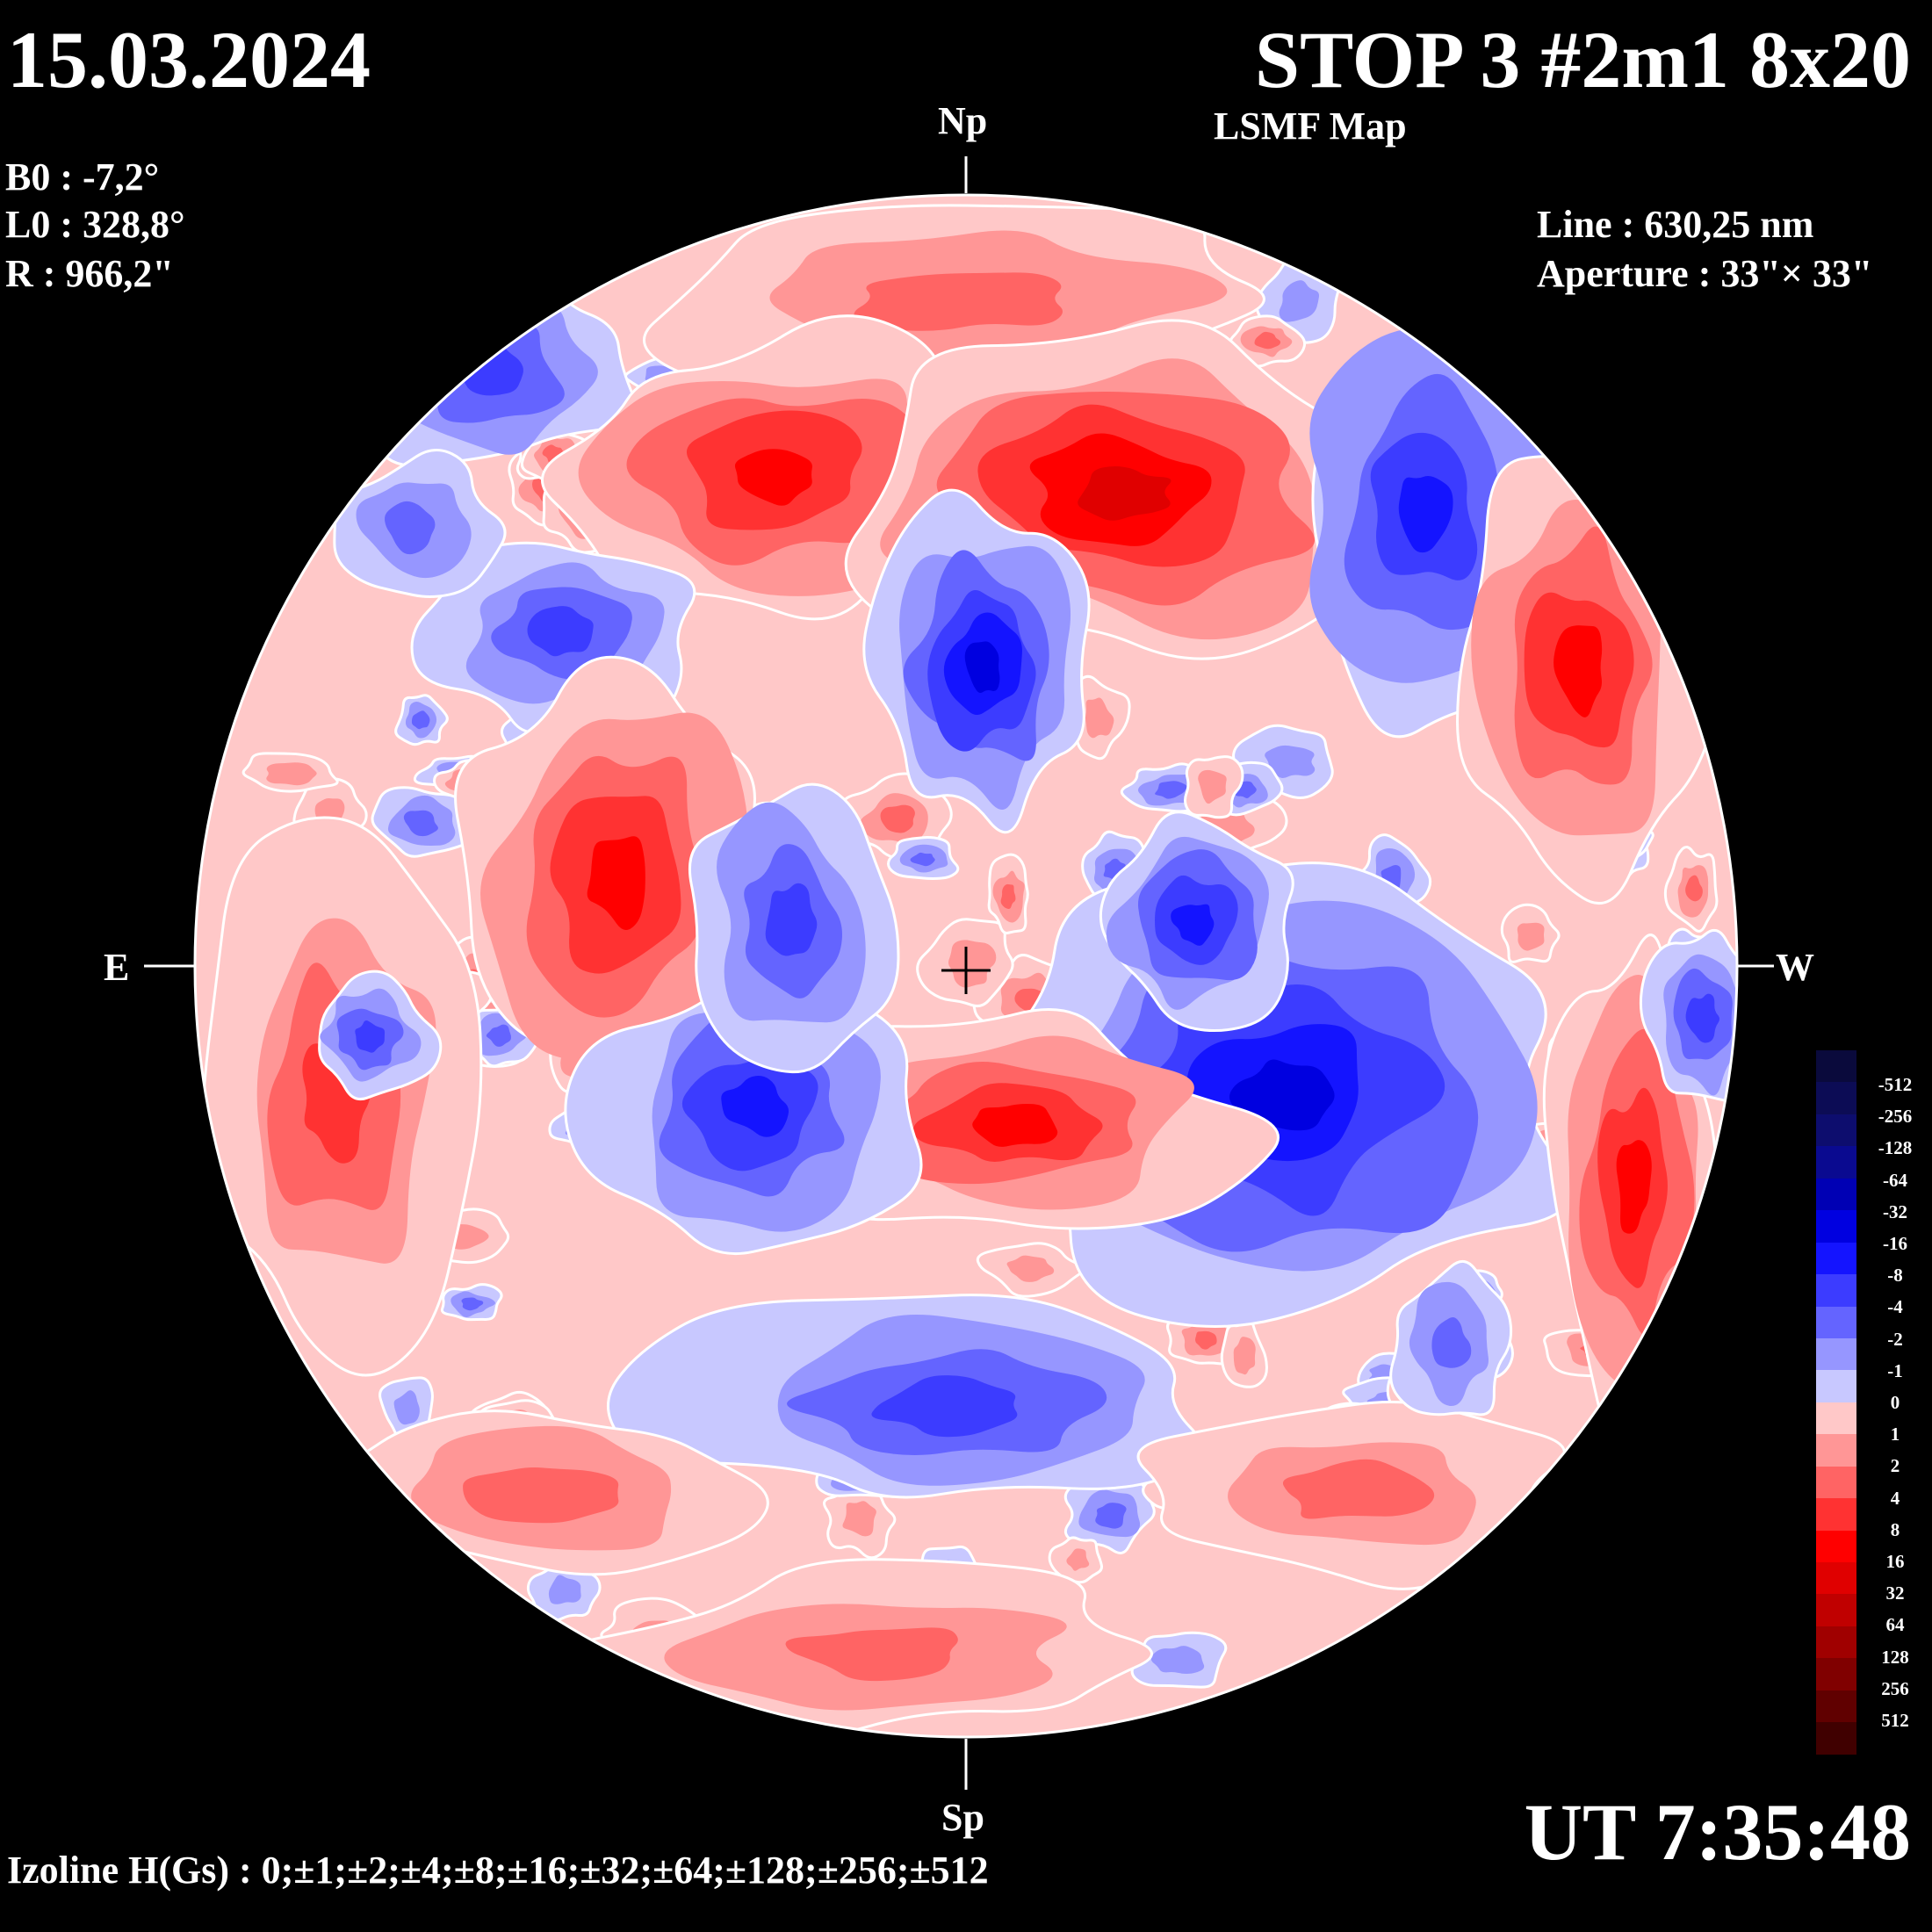  What do you see at coordinates (1895, 1211) in the screenshot?
I see `color-scale-label: -32` at bounding box center [1895, 1211].